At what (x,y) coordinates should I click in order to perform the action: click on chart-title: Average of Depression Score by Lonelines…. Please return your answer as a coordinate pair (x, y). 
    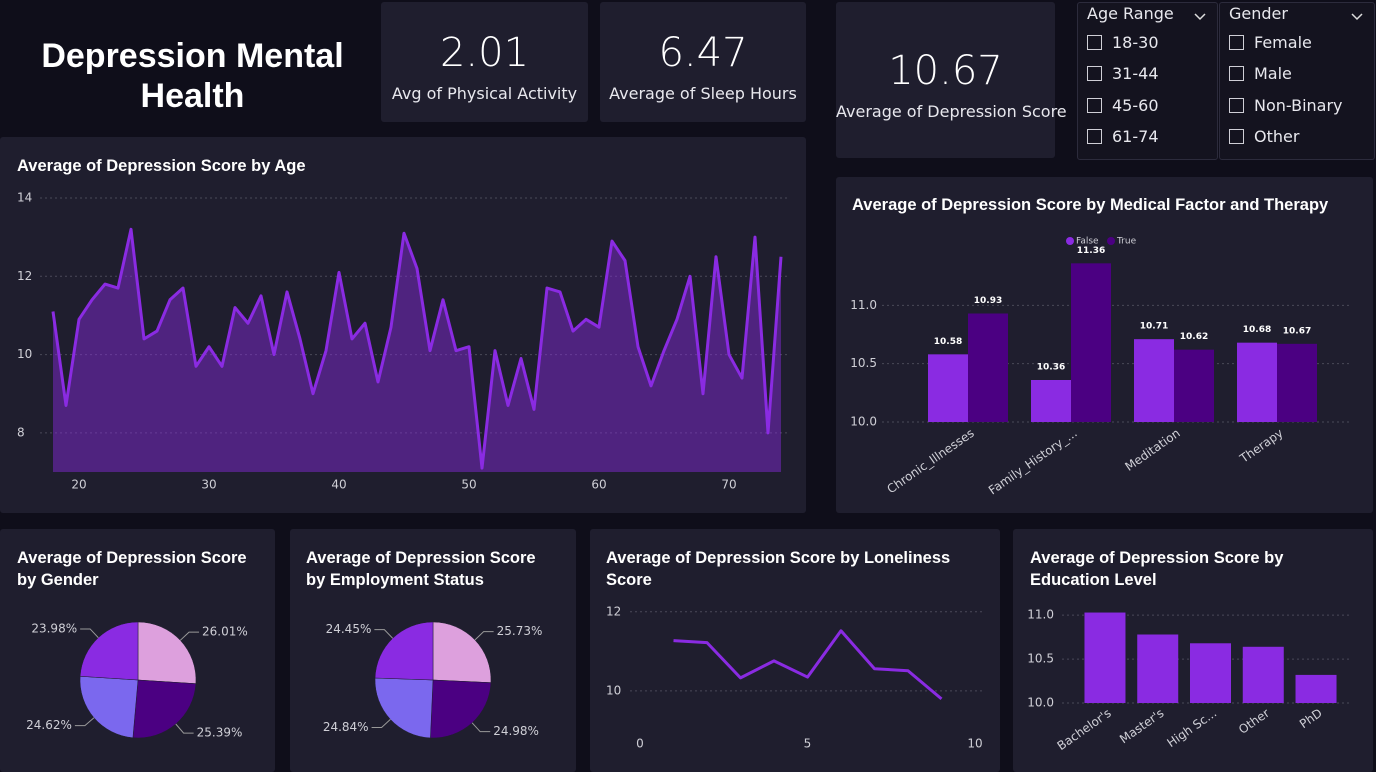
    Looking at the image, I should click on (778, 569).